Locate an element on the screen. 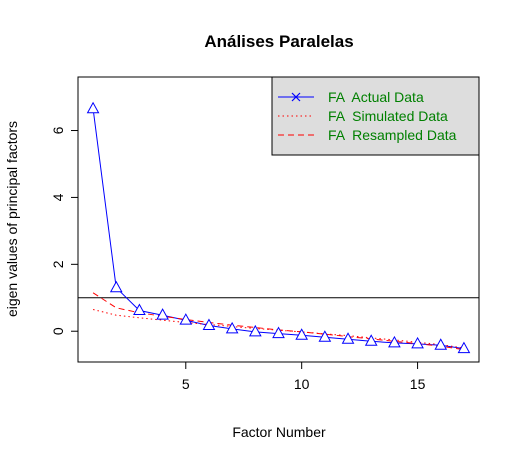  y-tick-label: 4 is located at coordinates (58, 197).